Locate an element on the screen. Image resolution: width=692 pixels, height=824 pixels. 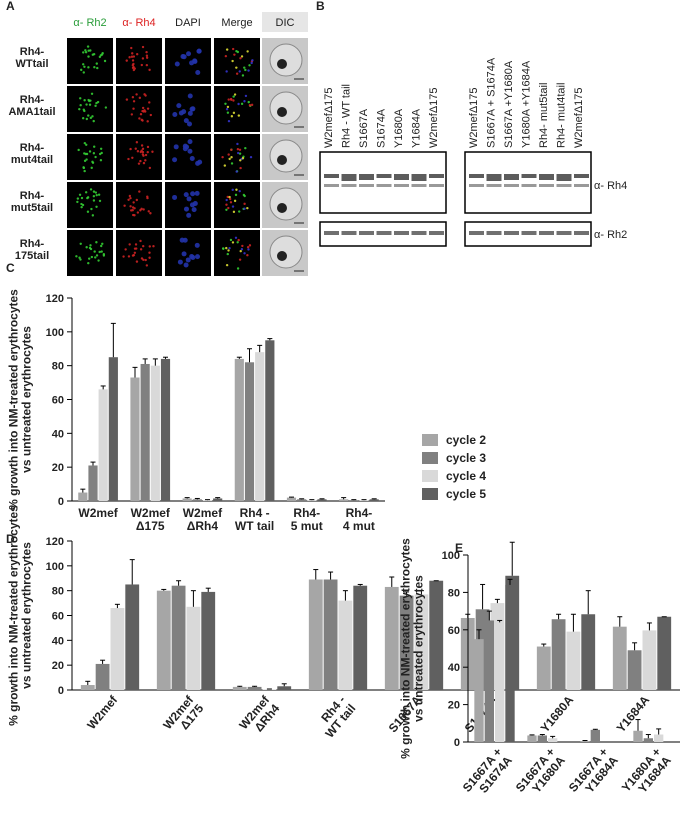
blot-label: α- Rh4 is located at coordinates (610, 186).